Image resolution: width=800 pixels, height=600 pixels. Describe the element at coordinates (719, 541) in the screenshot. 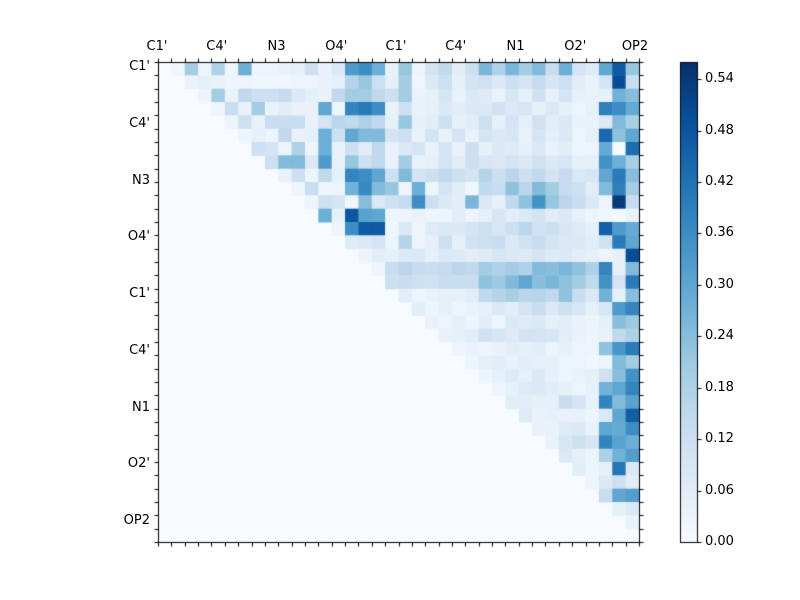

I see `colorbar-tick-label: 0.00` at that location.